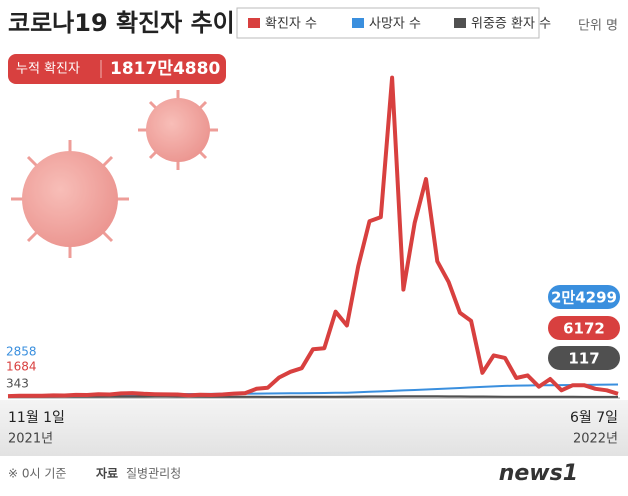  I want to click on legend-box, so click(388, 23).